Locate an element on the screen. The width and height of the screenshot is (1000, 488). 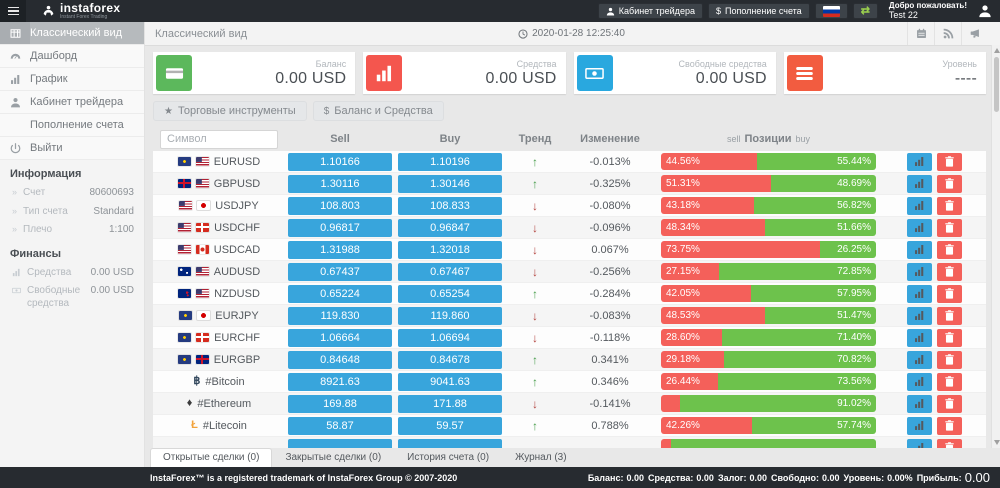
tab-2: Закрытые сделки (0) is located at coordinates (333, 457).